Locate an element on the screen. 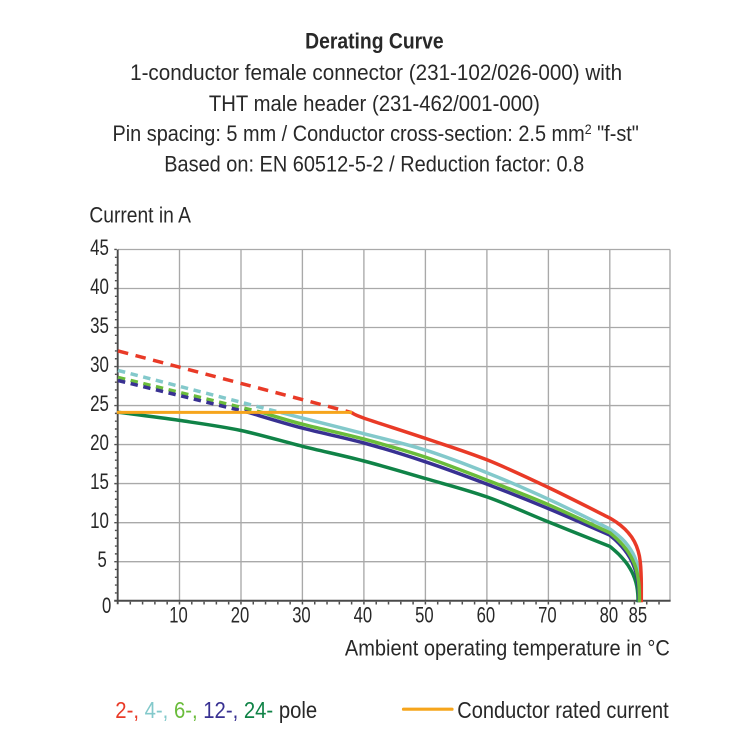 Image resolution: width=750 pixels, height=750 pixels. svg-text: 2-, 4-, 6-, 12-, 24- pole is located at coordinates (216, 710).